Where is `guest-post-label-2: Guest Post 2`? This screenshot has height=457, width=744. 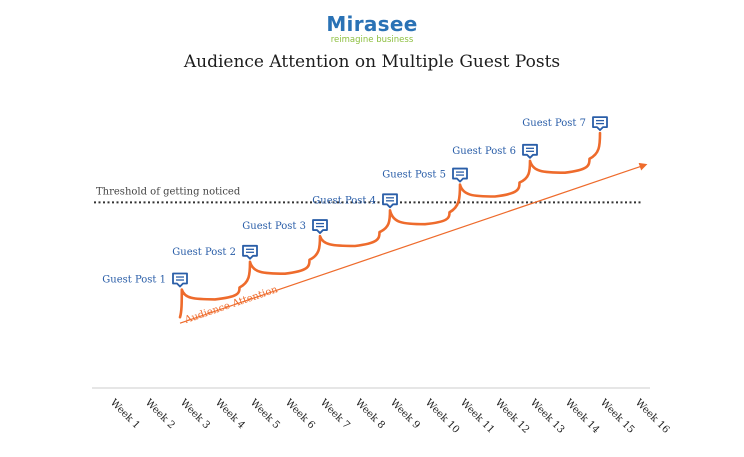 guest-post-label-2: Guest Post 2 is located at coordinates (204, 252).